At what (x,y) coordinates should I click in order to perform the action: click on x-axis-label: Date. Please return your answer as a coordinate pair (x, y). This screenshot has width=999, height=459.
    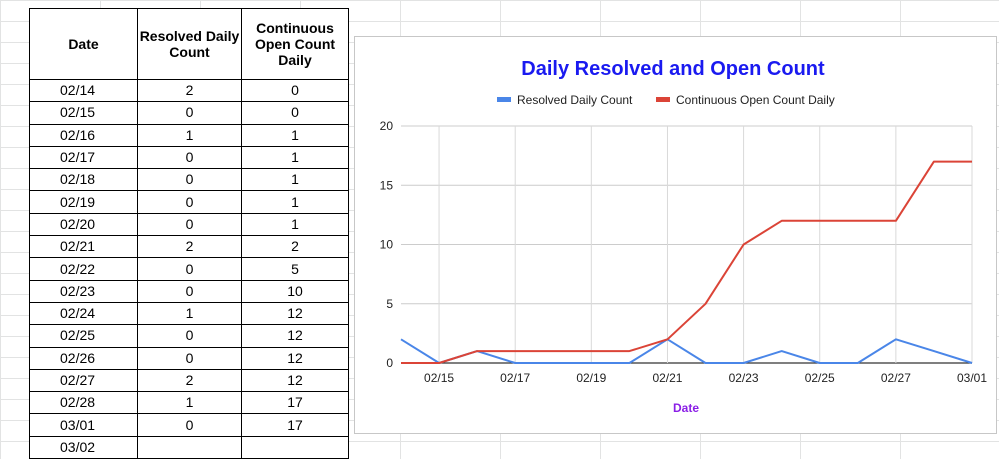
    Looking at the image, I should click on (686, 408).